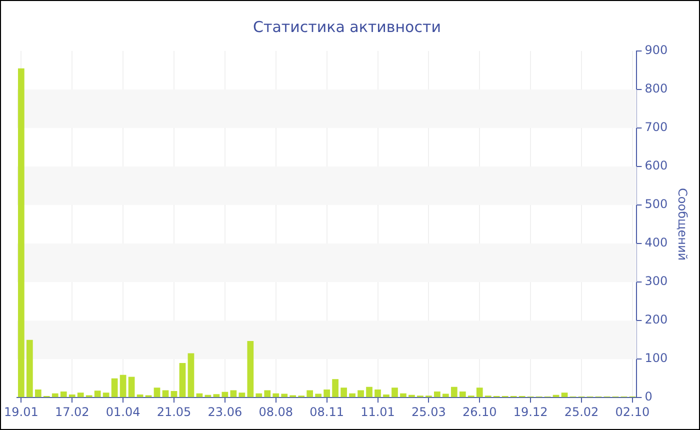 The width and height of the screenshot is (700, 430). What do you see at coordinates (347, 27) in the screenshot?
I see `chart-title: Статистика активности` at bounding box center [347, 27].